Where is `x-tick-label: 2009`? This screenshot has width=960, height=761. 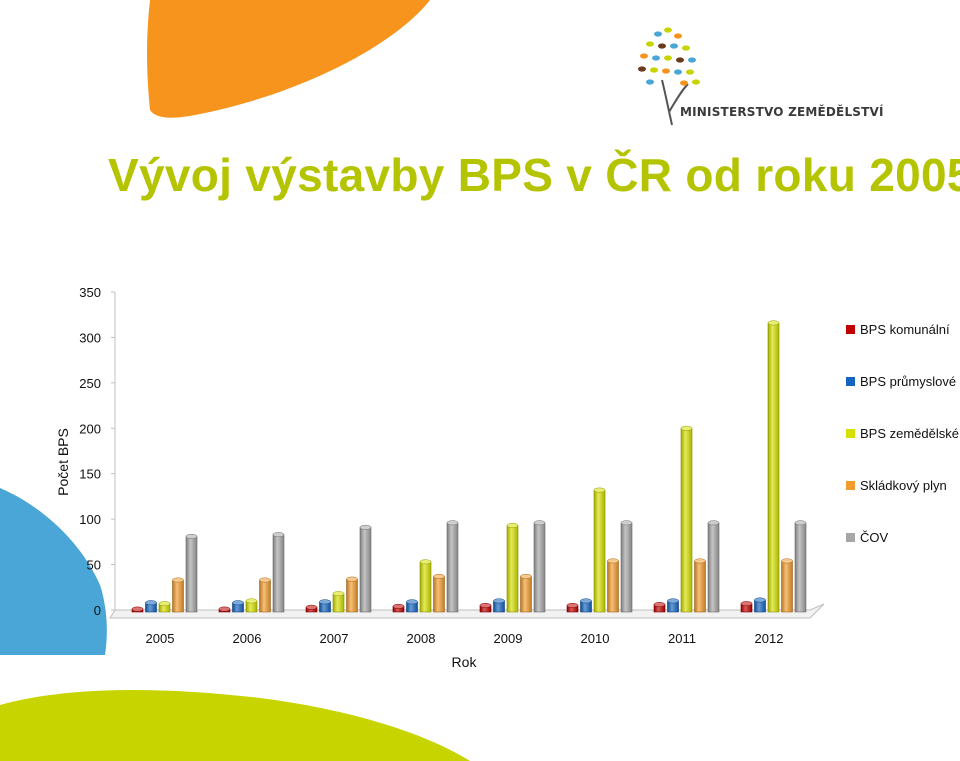 x-tick-label: 2009 is located at coordinates (508, 638).